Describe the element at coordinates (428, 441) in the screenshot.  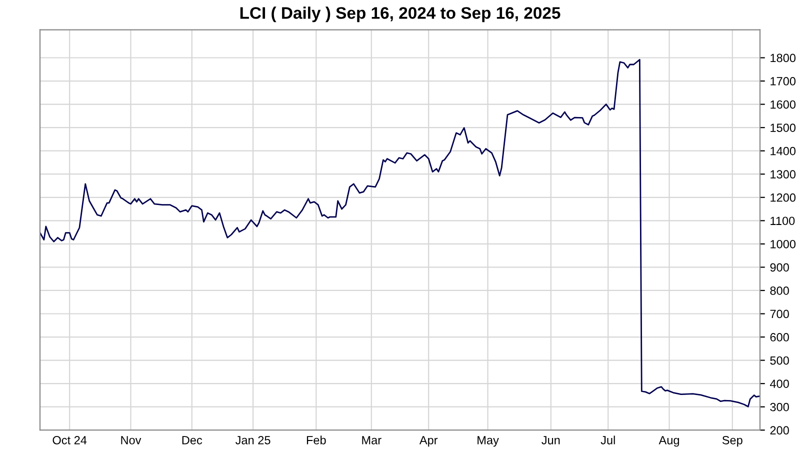
I see `x-tick-label: Apr` at that location.